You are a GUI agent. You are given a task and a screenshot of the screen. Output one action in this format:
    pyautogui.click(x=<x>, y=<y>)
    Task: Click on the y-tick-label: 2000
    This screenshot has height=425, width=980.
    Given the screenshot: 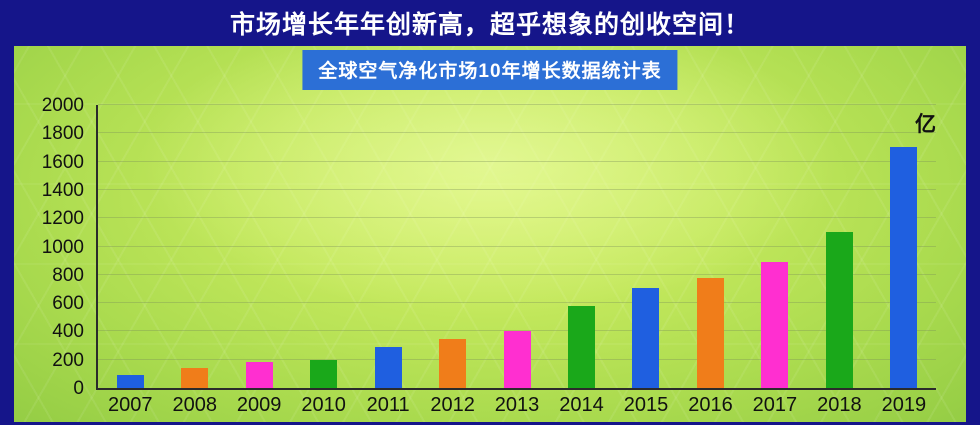 What is the action you would take?
    pyautogui.click(x=62, y=105)
    